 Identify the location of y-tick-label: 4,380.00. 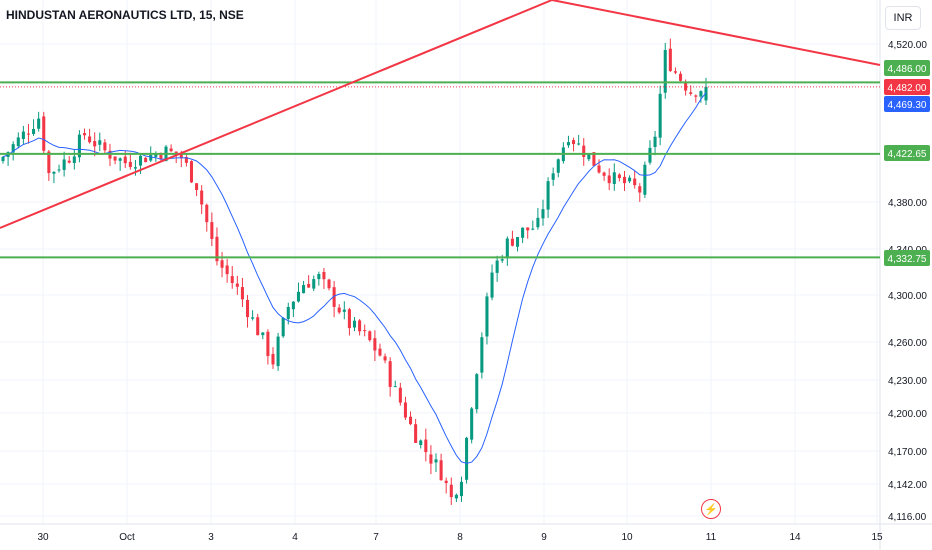
(907, 203).